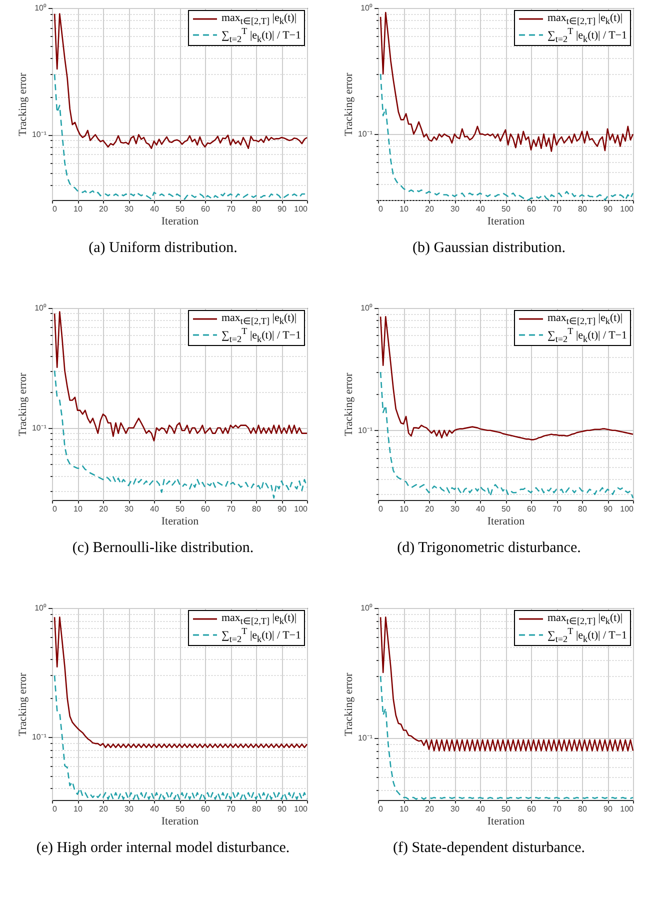  Describe the element at coordinates (163, 248) in the screenshot. I see `text: (a) Uniform distribution.` at that location.